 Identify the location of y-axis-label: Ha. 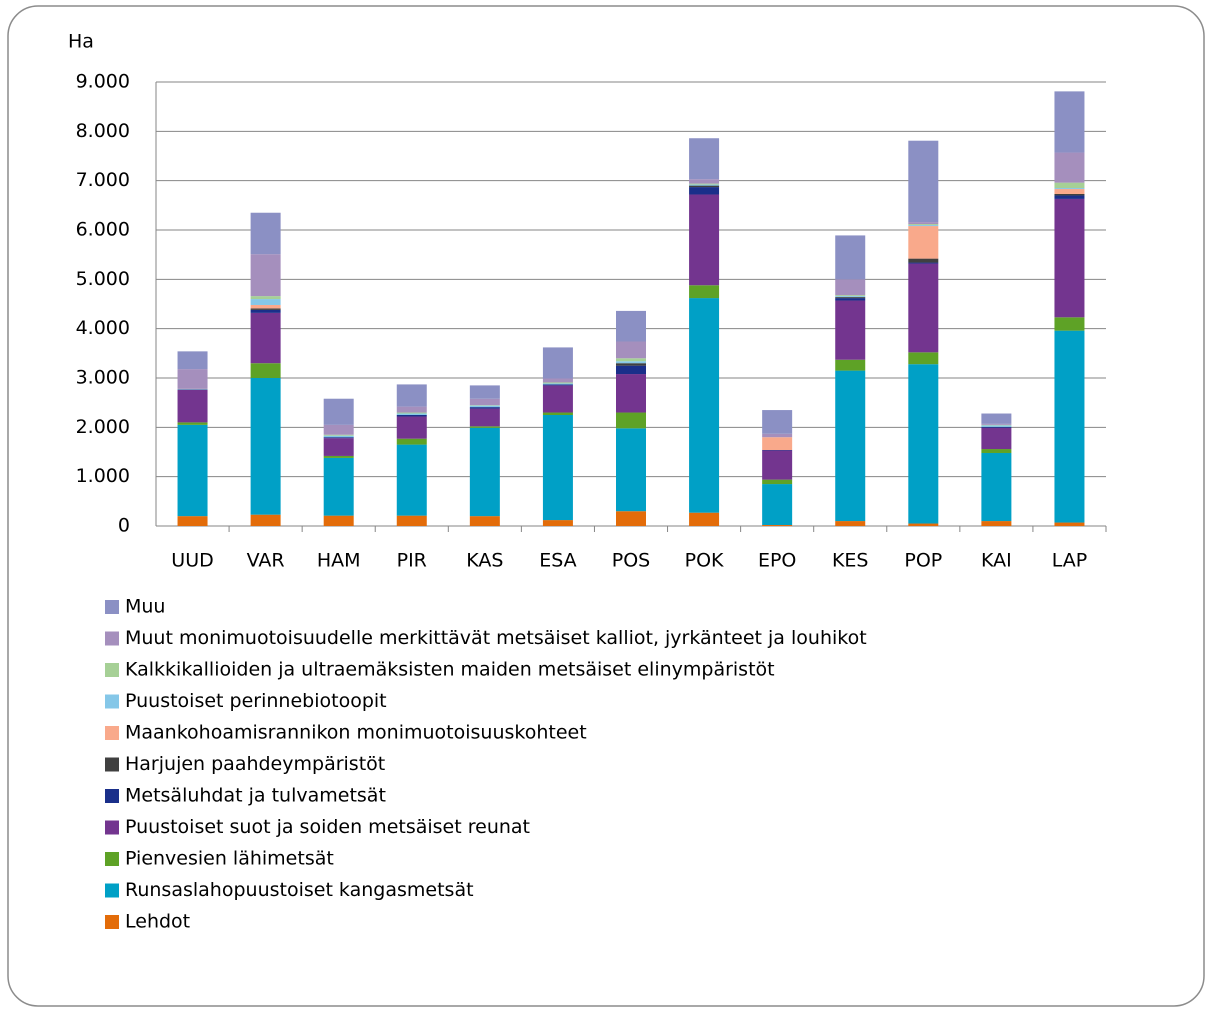
(81, 42).